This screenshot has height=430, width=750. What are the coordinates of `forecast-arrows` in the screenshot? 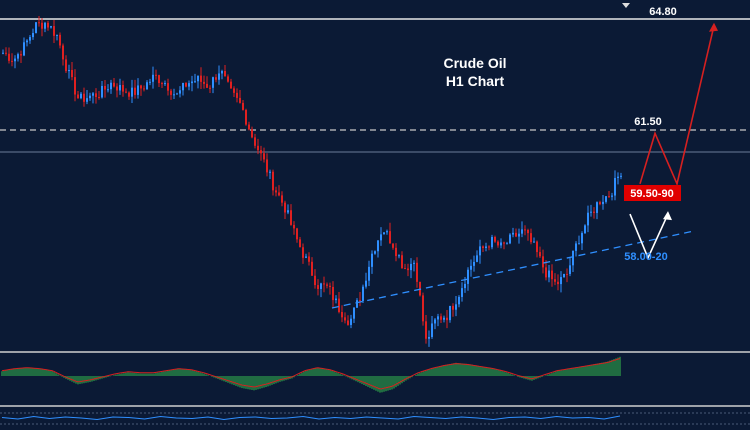 It's located at (673, 141).